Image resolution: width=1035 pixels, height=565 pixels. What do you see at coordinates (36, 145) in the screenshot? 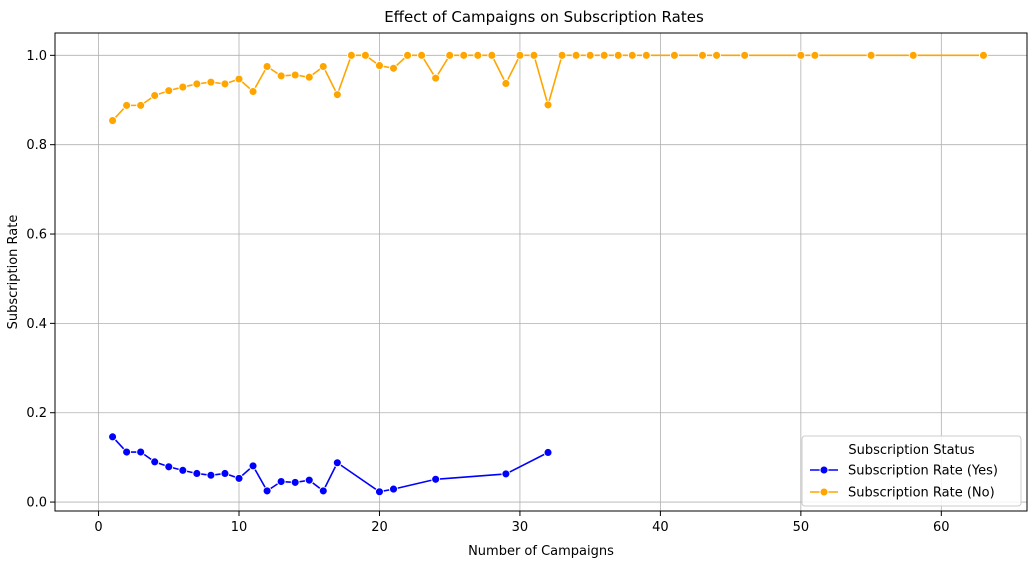
I see `y-tick-label: 0.8` at bounding box center [36, 145].